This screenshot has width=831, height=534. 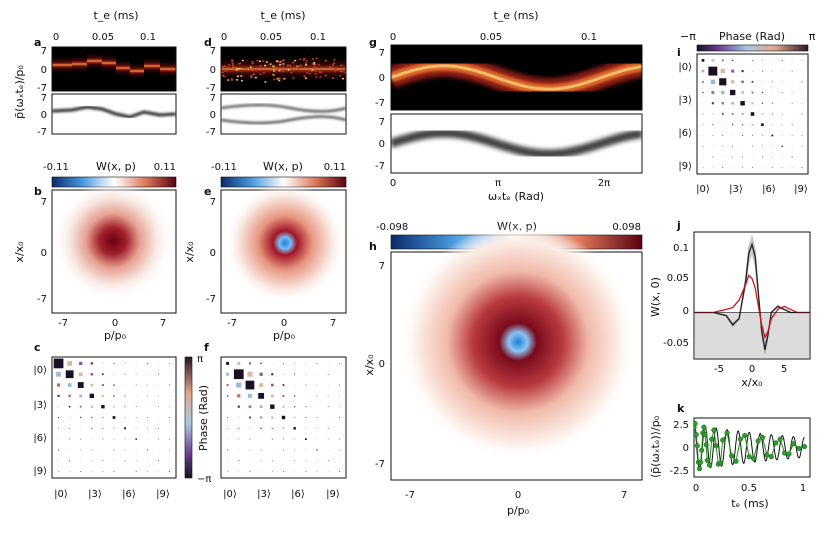 I want to click on b-cbar-title: W(x, p), so click(x=116, y=166).